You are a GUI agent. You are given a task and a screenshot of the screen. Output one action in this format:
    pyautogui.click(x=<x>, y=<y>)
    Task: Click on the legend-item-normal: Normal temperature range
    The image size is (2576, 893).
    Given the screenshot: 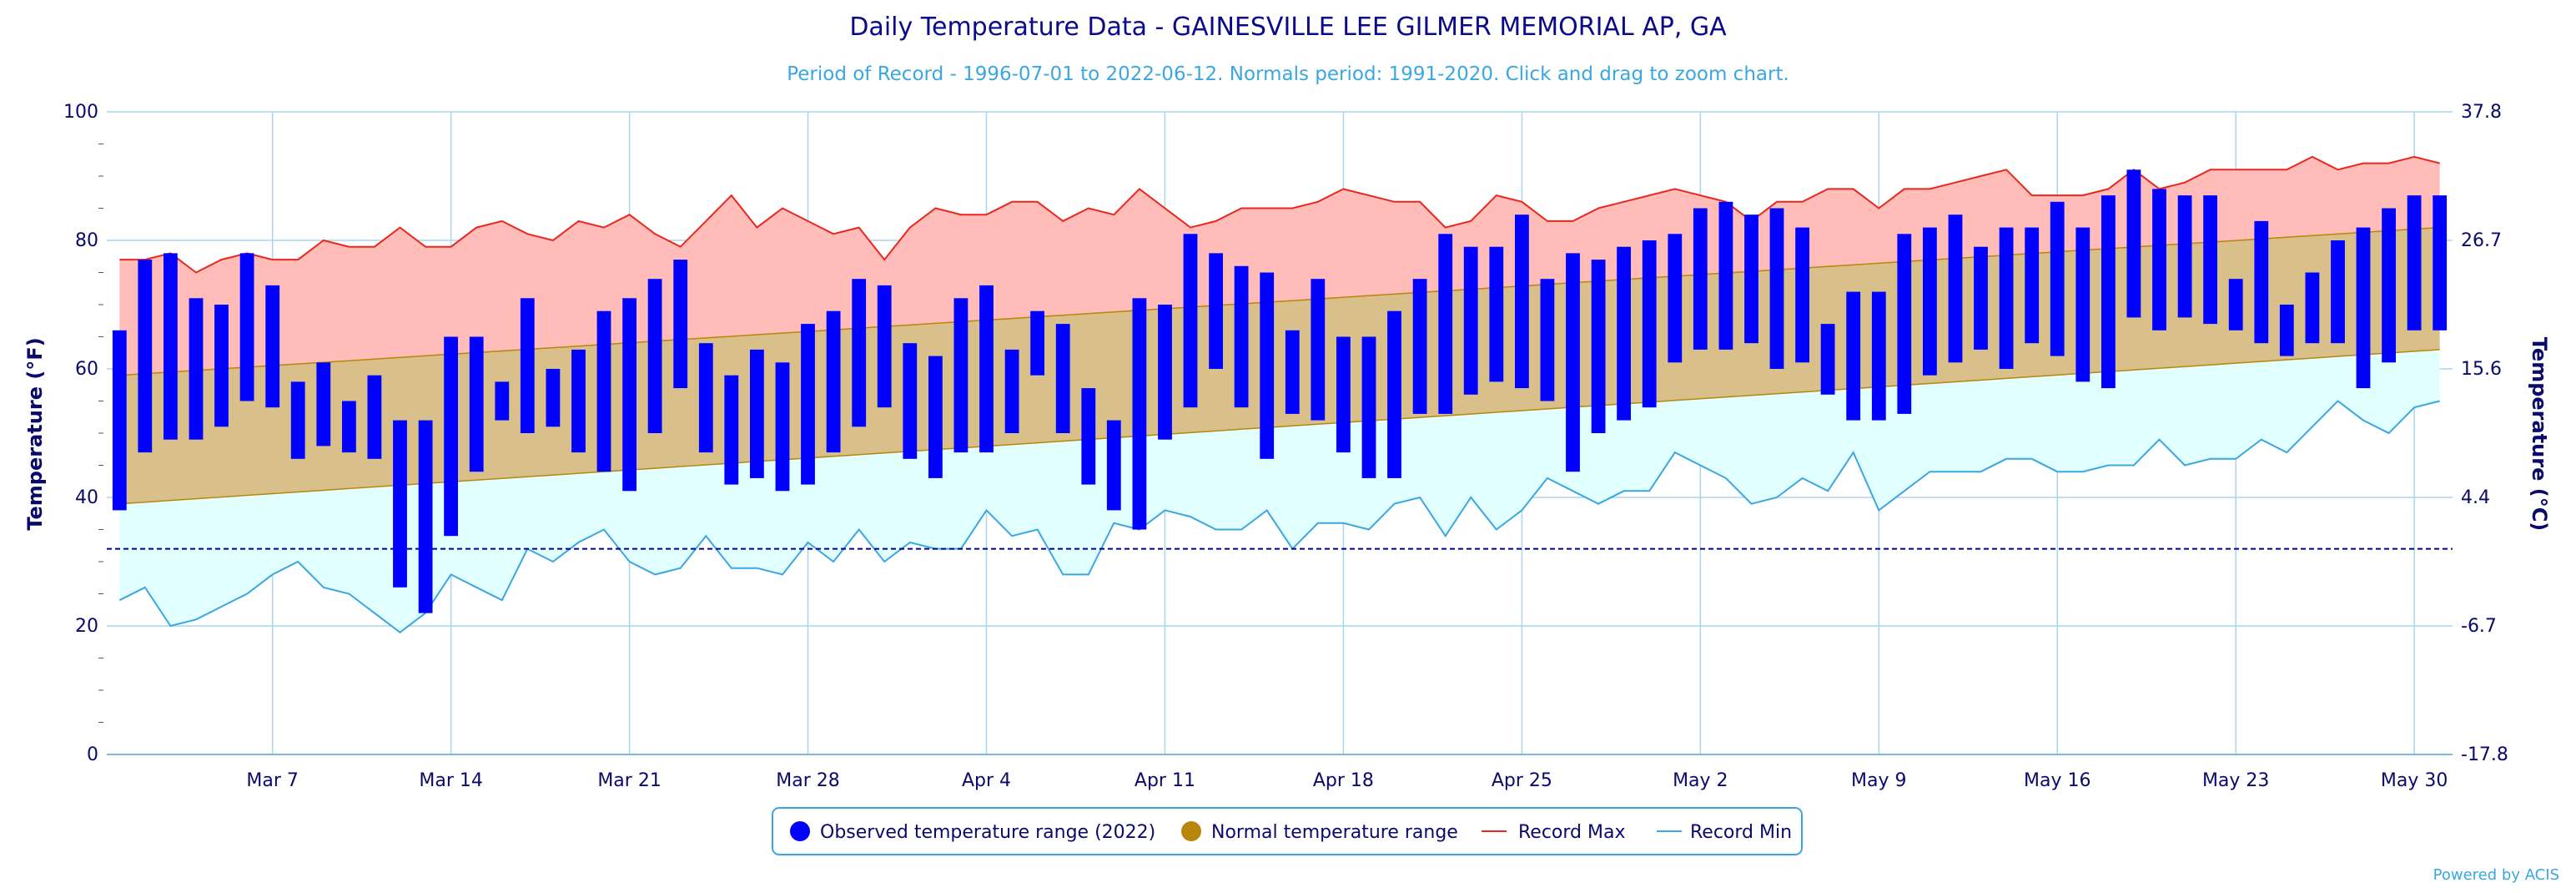 What is the action you would take?
    pyautogui.click(x=1319, y=832)
    